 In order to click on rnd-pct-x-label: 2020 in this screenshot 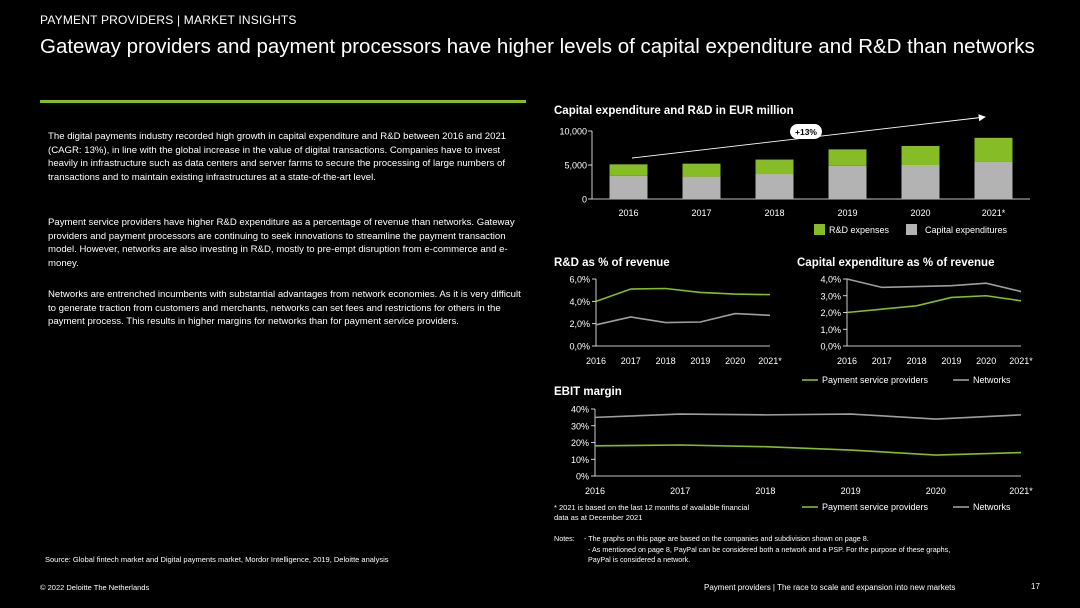, I will do `click(735, 361)`.